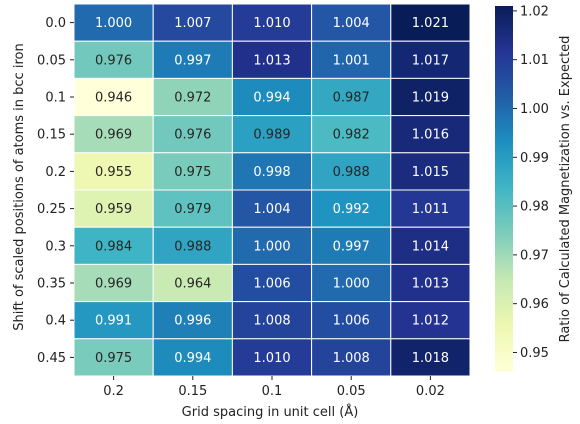  Describe the element at coordinates (55, 321) in the screenshot. I see `y-tick-label: 0.4` at that location.